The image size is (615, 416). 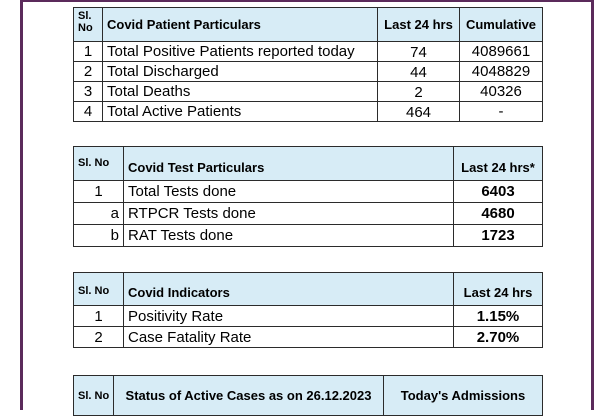 I want to click on cumulative-cell: 40326, so click(x=501, y=91).